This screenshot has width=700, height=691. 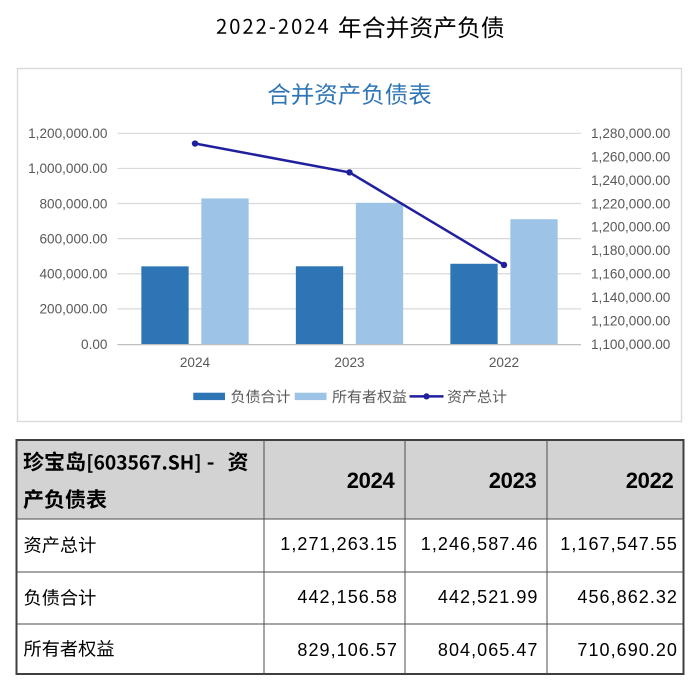 What do you see at coordinates (619, 544) in the screenshot?
I see `svg-text: 1,167,547.55` at bounding box center [619, 544].